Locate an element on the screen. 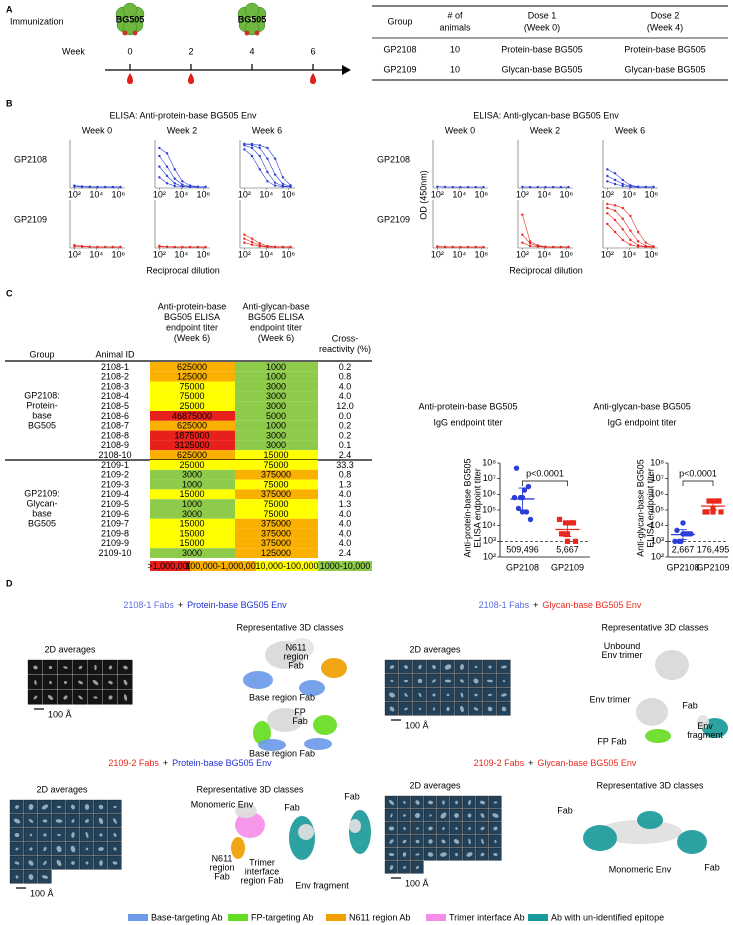 This screenshot has width=733, height=925. immunization-label: Immunization is located at coordinates (37, 21).